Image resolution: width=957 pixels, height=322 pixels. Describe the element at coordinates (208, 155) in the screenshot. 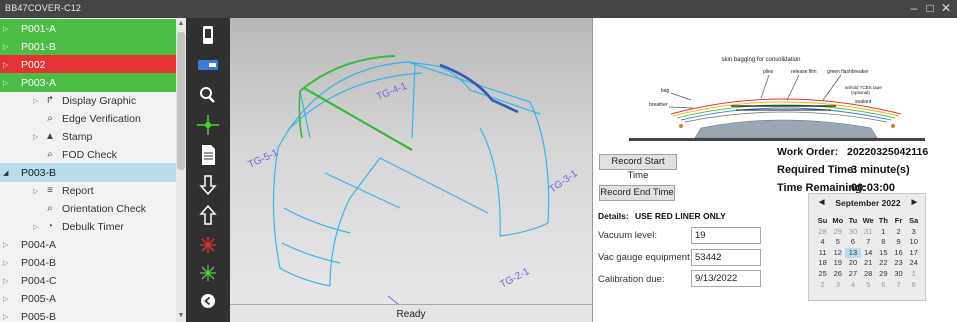

I see `document-icon` at that location.